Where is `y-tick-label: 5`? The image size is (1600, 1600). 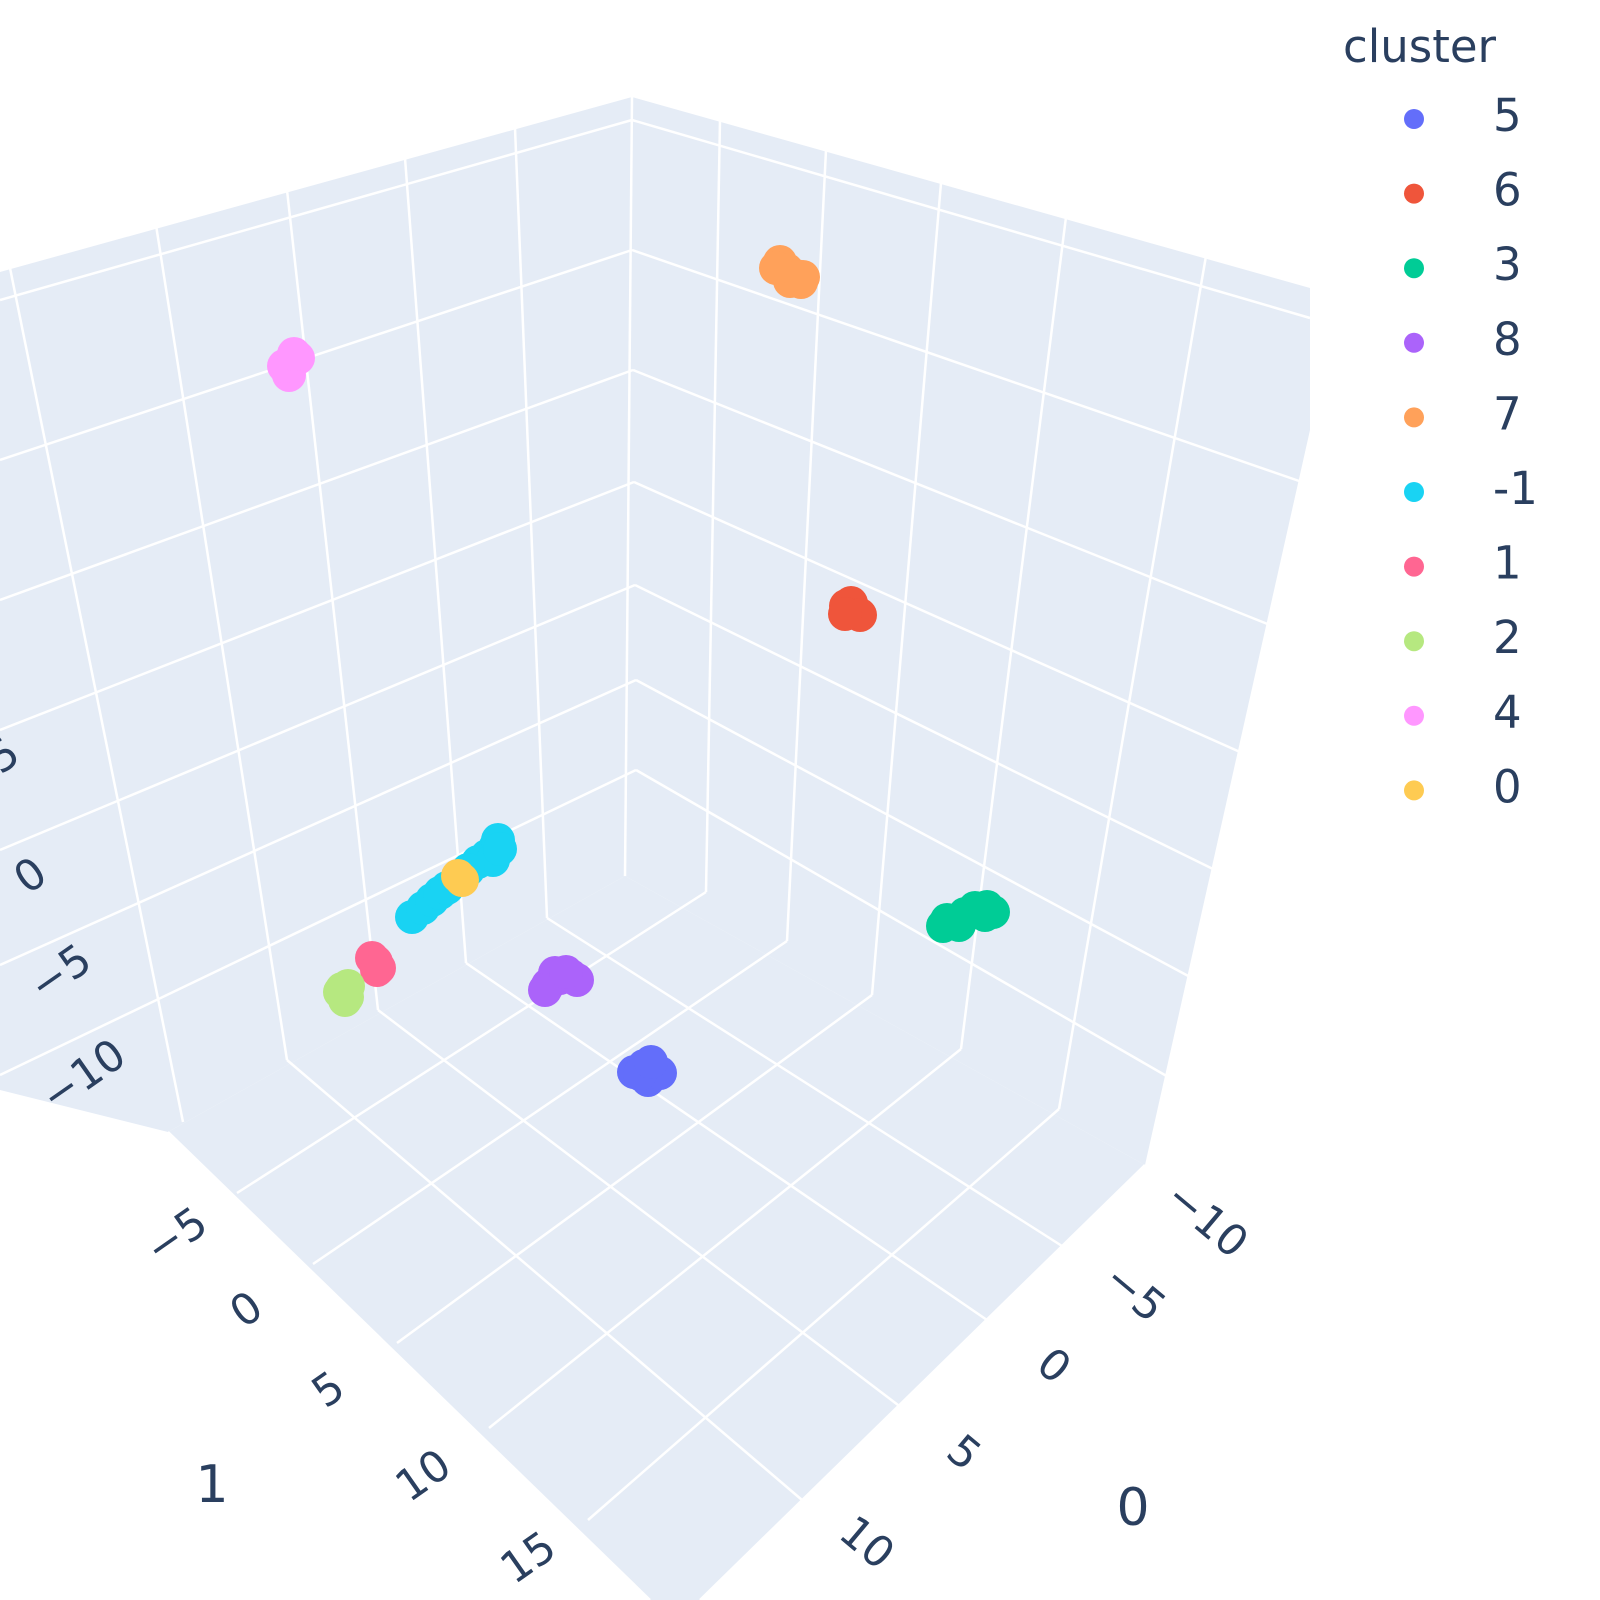 y-tick-label: 5 is located at coordinates (963, 1453).